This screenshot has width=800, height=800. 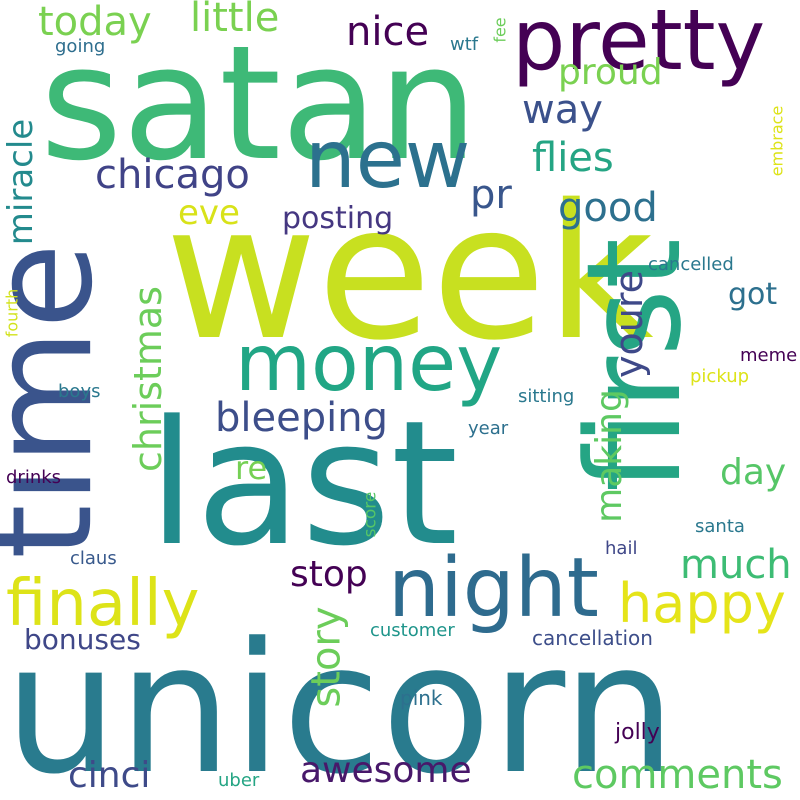 What do you see at coordinates (95, 22) in the screenshot?
I see `word-today: today` at bounding box center [95, 22].